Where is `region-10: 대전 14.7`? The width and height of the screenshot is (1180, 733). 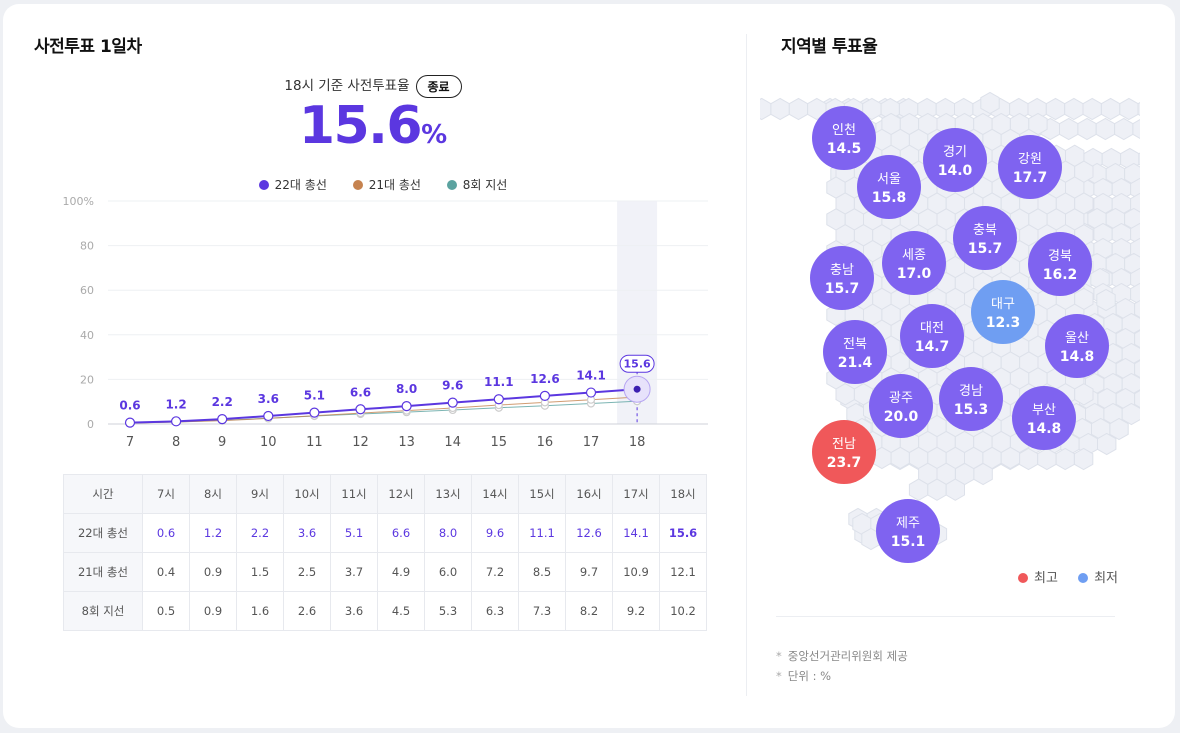
region-10: 대전 14.7 is located at coordinates (932, 336).